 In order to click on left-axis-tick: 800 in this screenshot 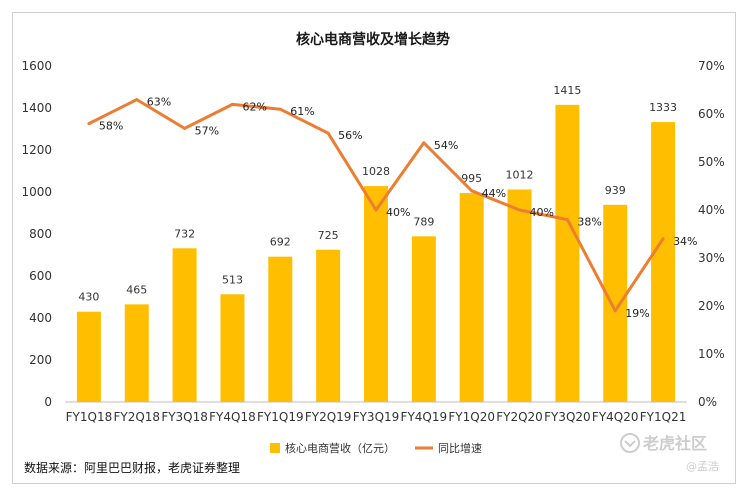, I will do `click(40, 234)`.